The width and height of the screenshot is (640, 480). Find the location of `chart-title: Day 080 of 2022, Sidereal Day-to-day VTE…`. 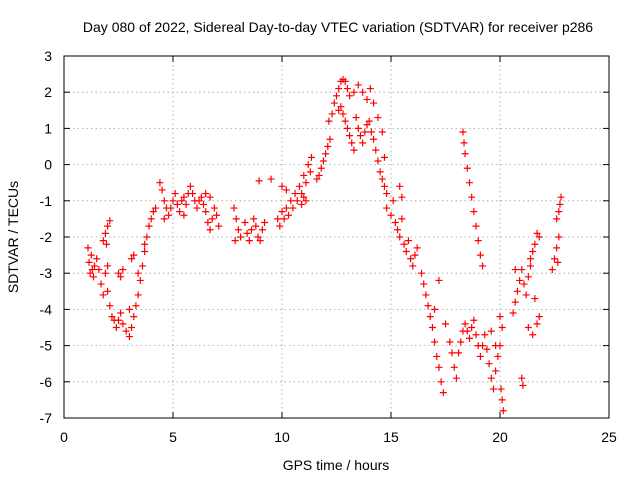

chart-title: Day 080 of 2022, Sidereal Day-to-day VTE… is located at coordinates (338, 27).